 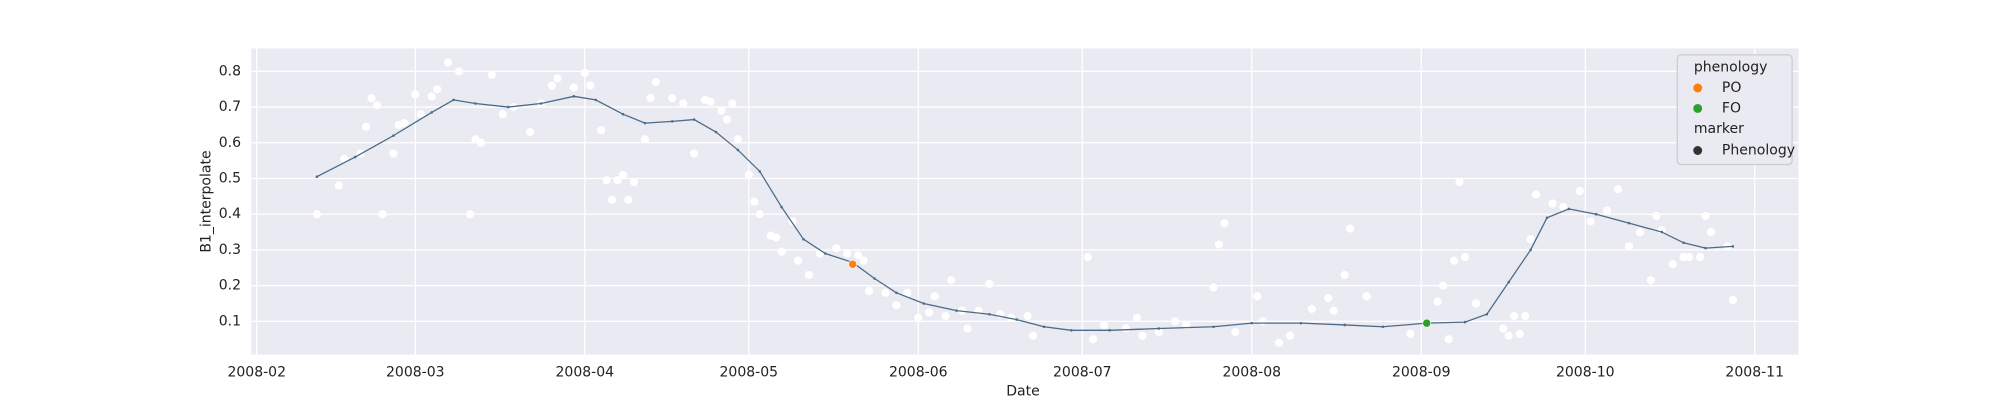 What do you see at coordinates (584, 372) in the screenshot?
I see `x-tick-label: 2008-04` at bounding box center [584, 372].